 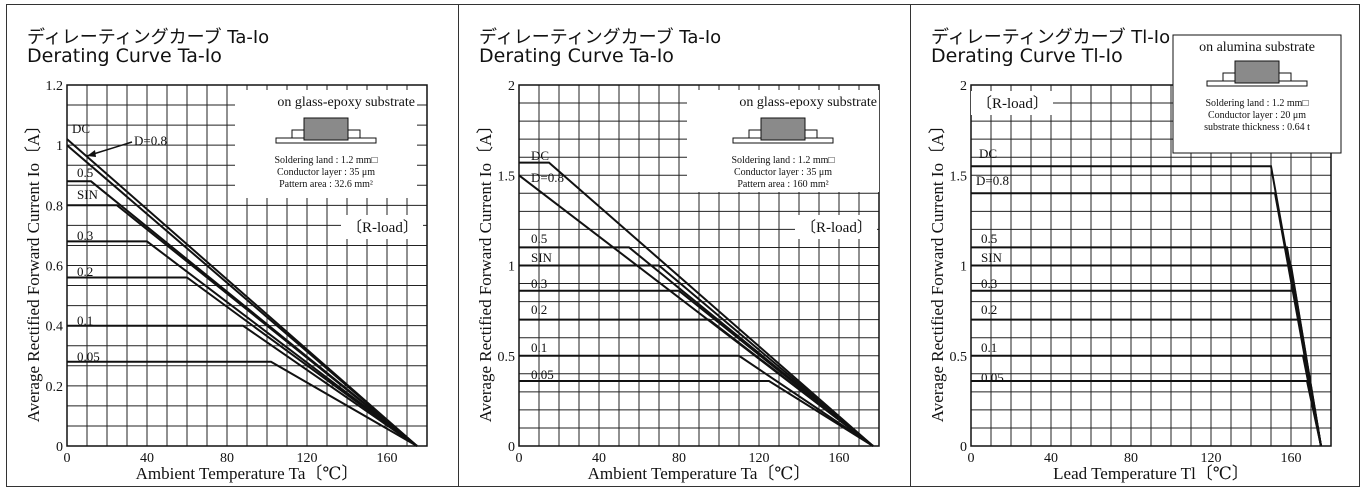 I want to click on x-tick-label: 80, so click(x=1131, y=458).